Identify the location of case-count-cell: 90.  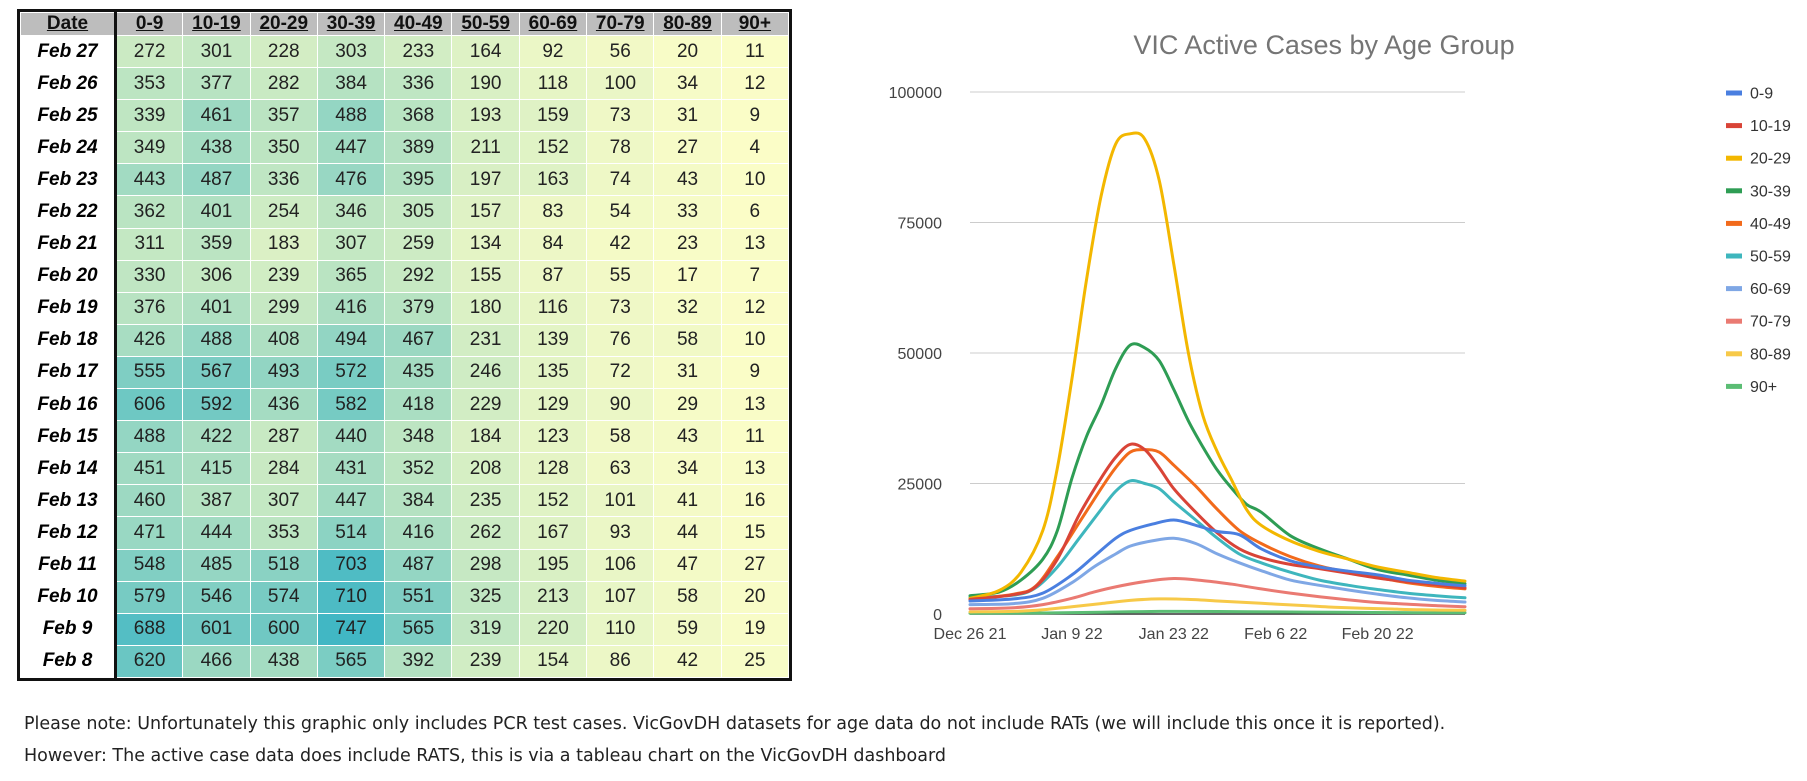
(620, 405).